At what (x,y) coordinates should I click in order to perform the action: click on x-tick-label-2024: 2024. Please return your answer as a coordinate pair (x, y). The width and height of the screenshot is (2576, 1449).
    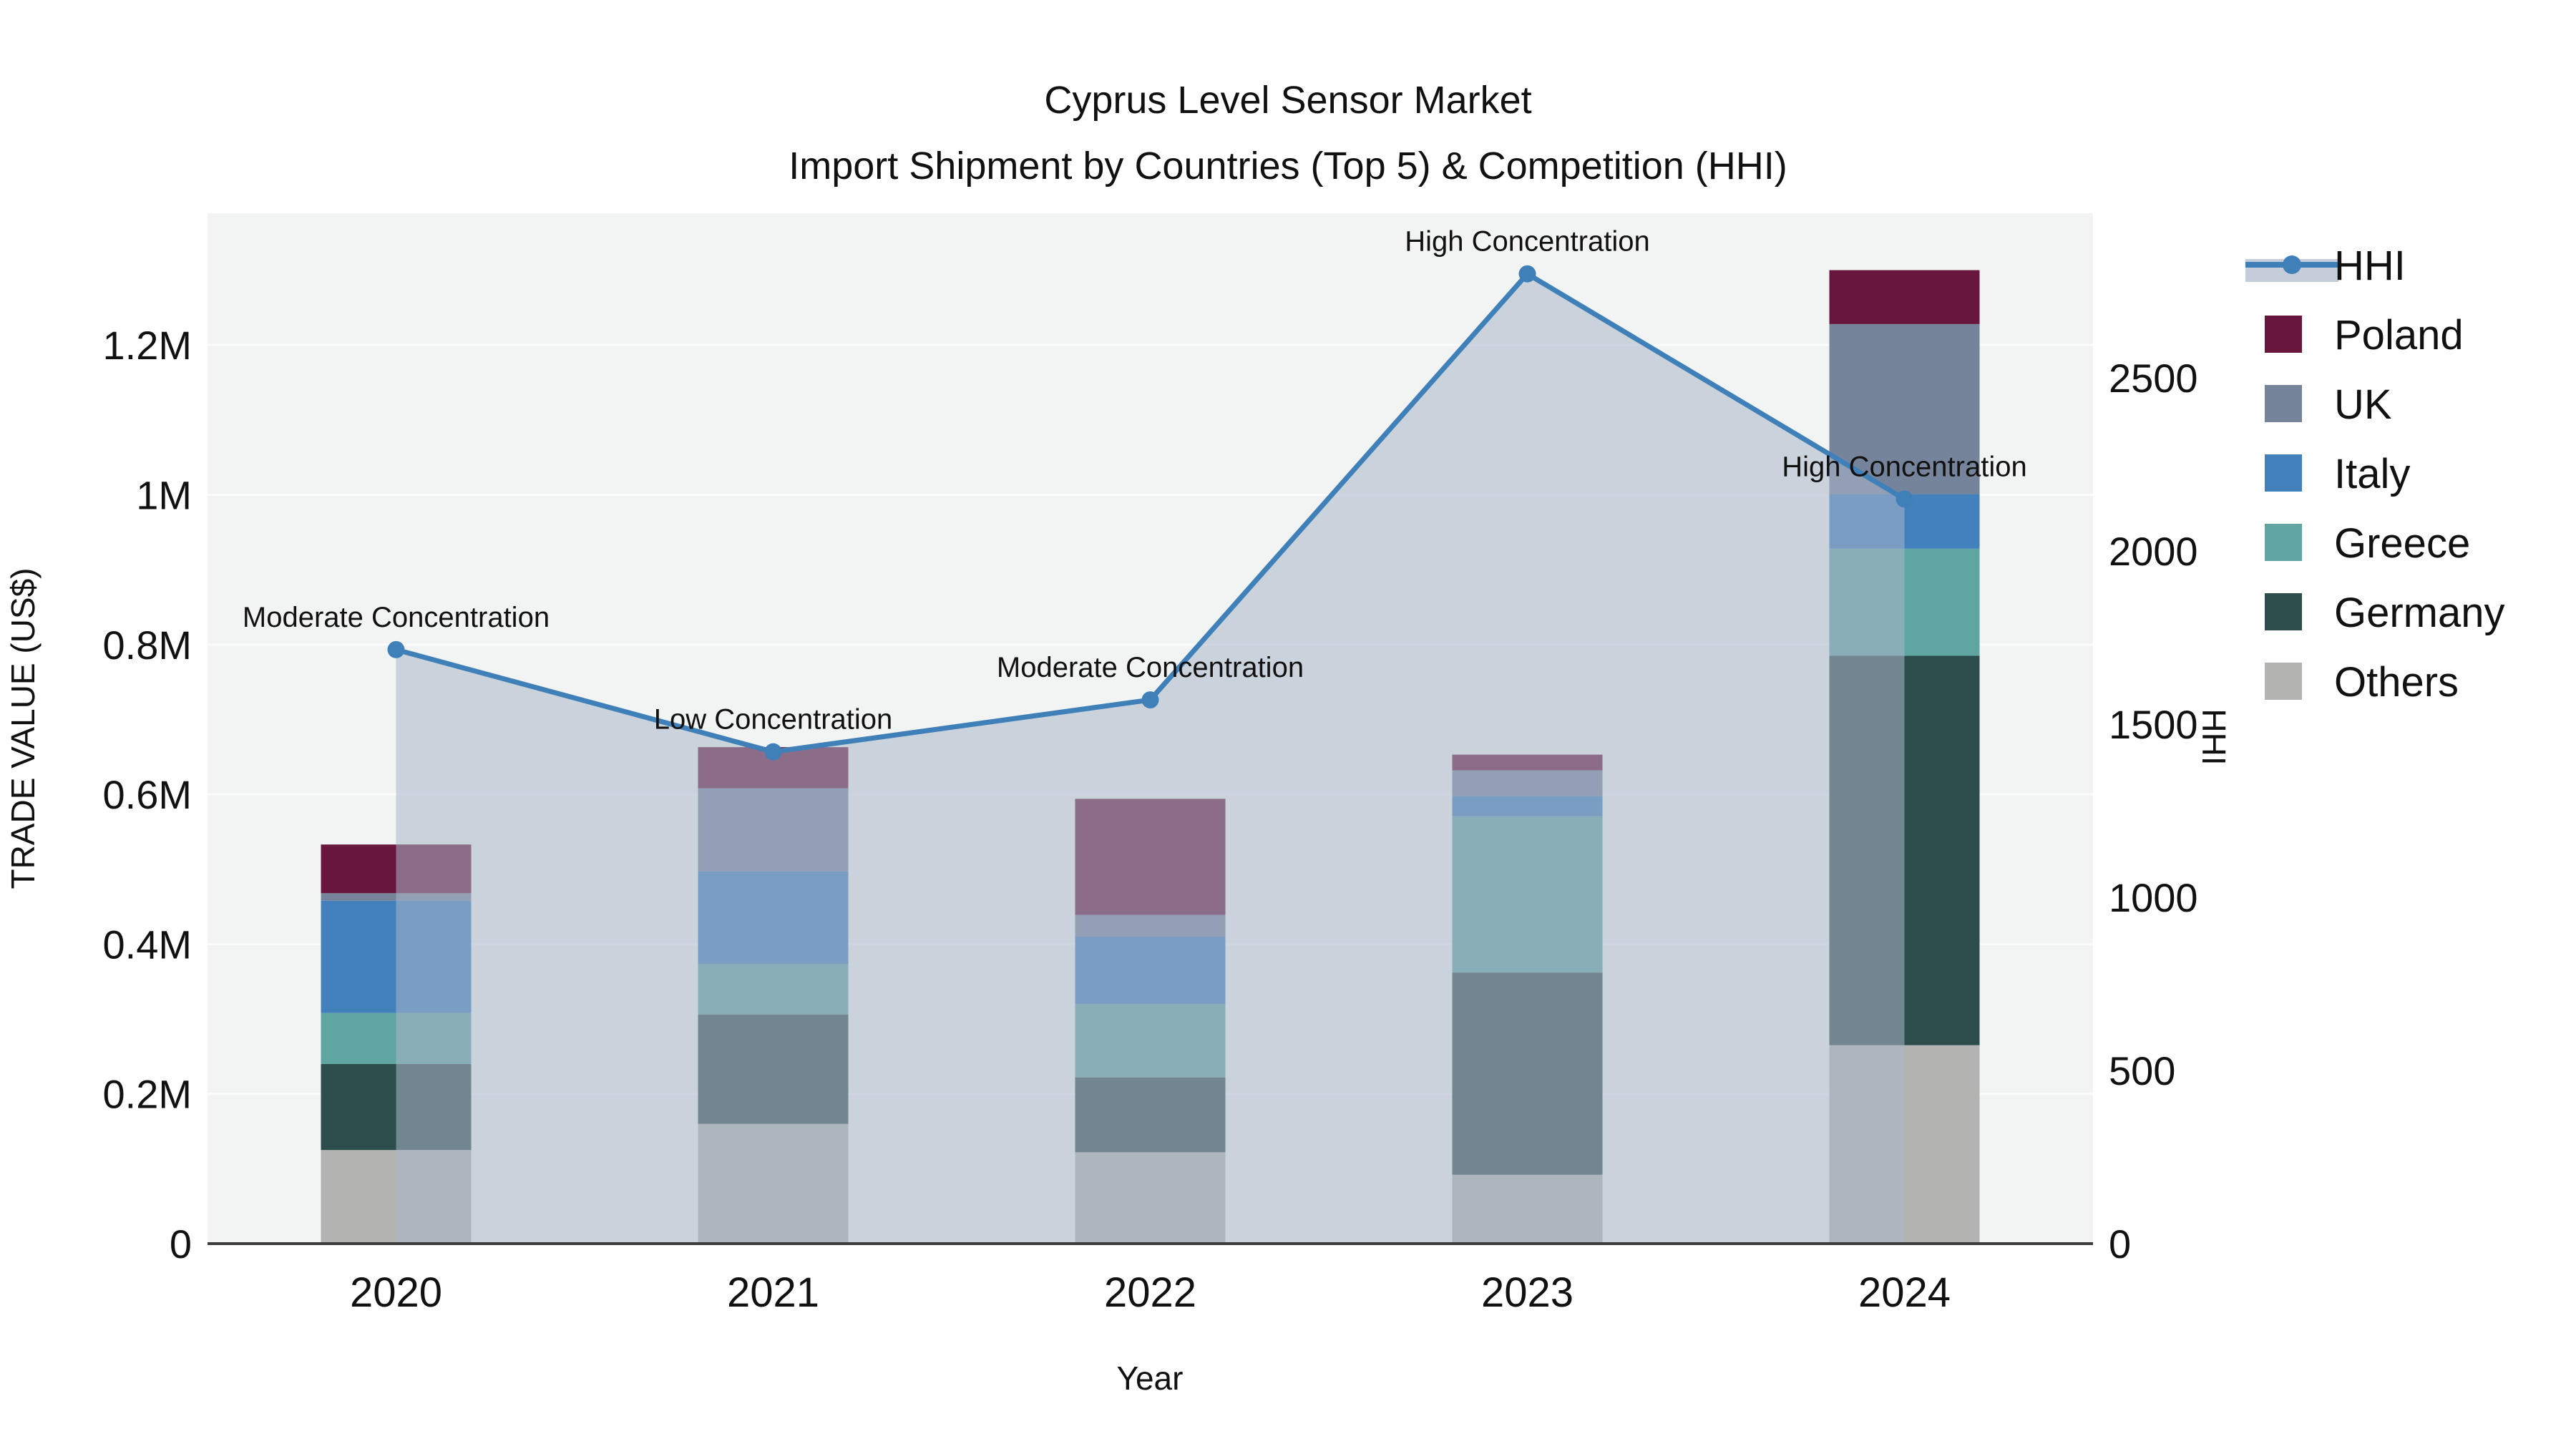
    Looking at the image, I should click on (1904, 1292).